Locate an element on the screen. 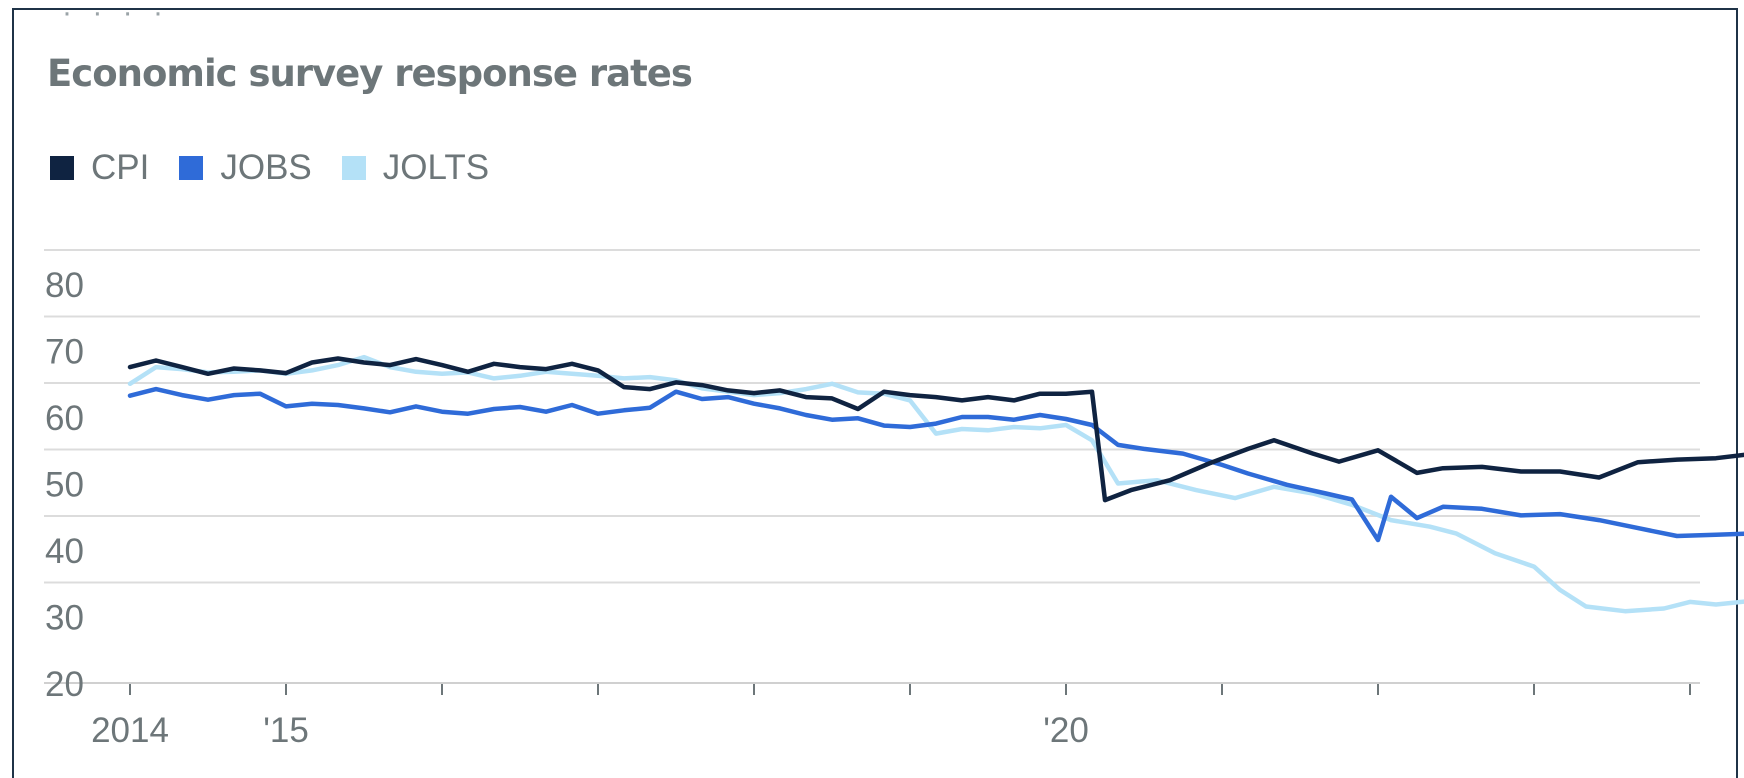  y-tick-label-30: 30 is located at coordinates (64, 618).